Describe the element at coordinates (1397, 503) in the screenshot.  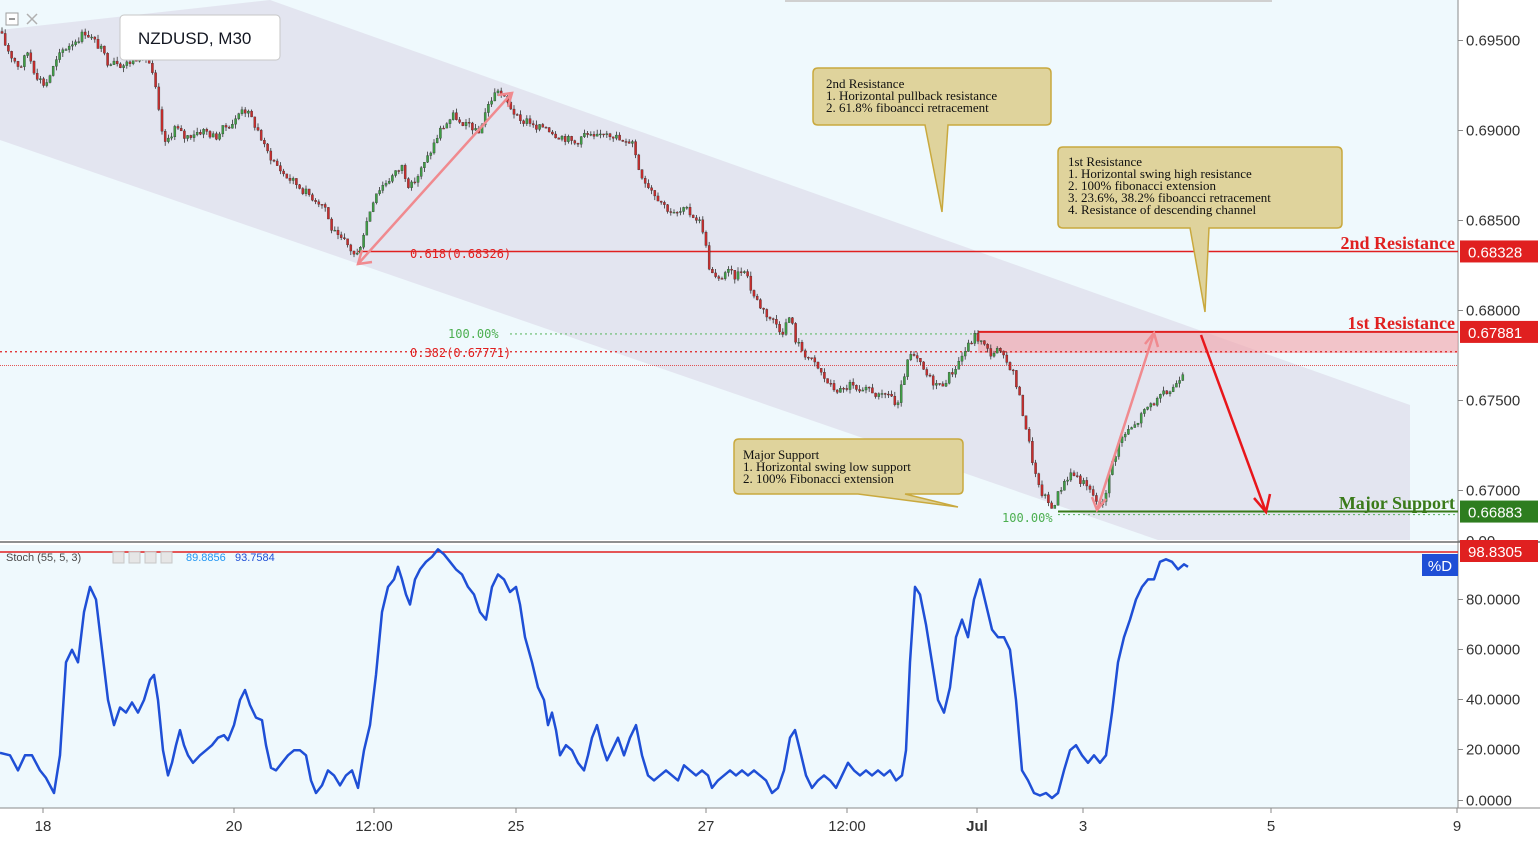
I see `level-name-major-support: Major Support` at that location.